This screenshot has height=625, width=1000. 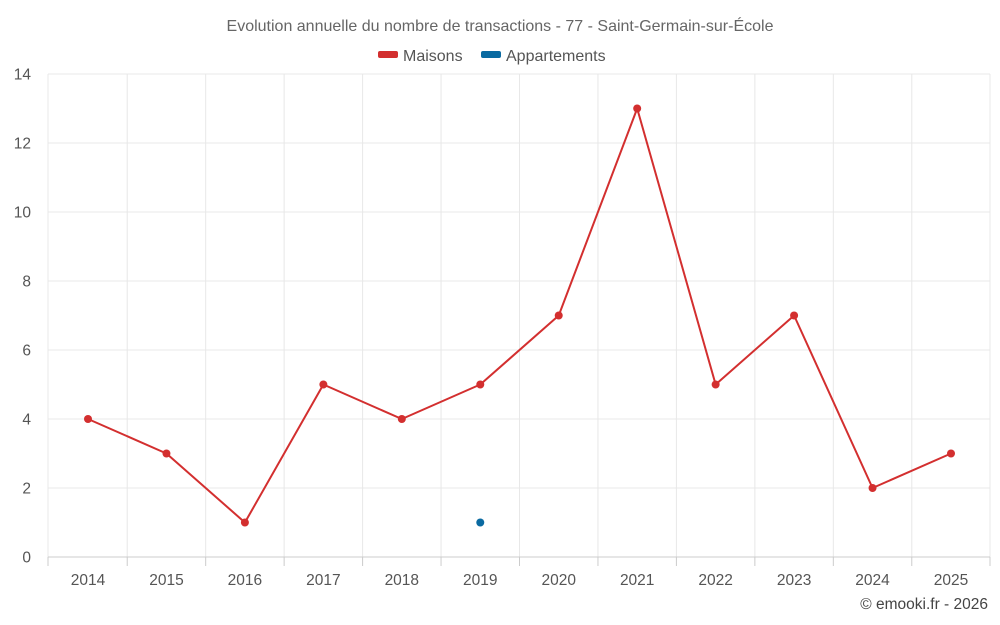 I want to click on data-point-maisons-2019, so click(x=480, y=384).